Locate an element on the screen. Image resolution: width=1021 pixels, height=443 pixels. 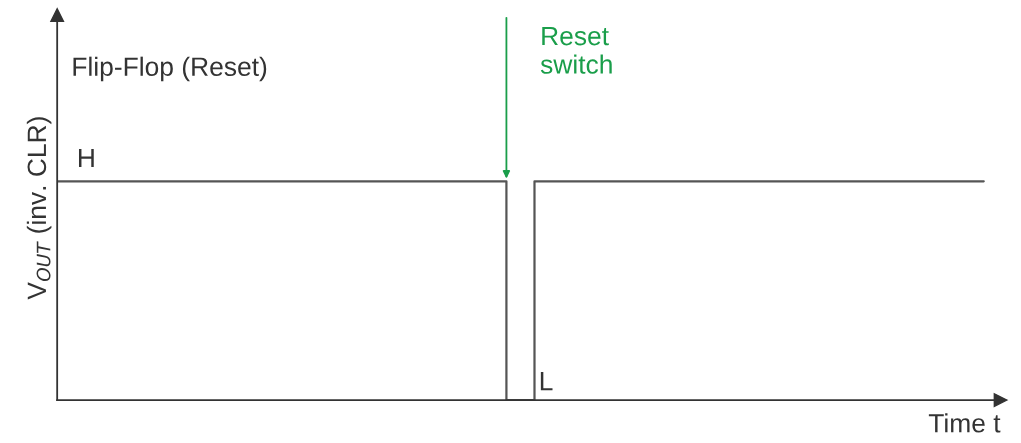
chart-title: Flip-Flop (Reset) is located at coordinates (170, 69).